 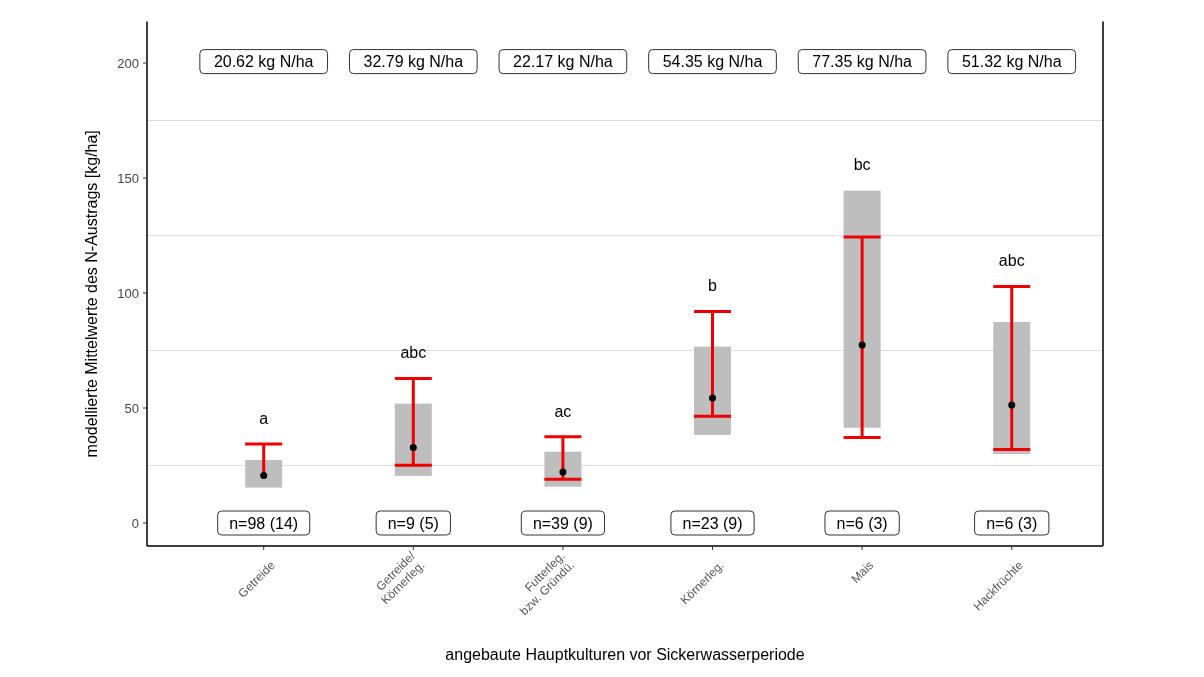 I want to click on annotation: b, so click(x=713, y=286).